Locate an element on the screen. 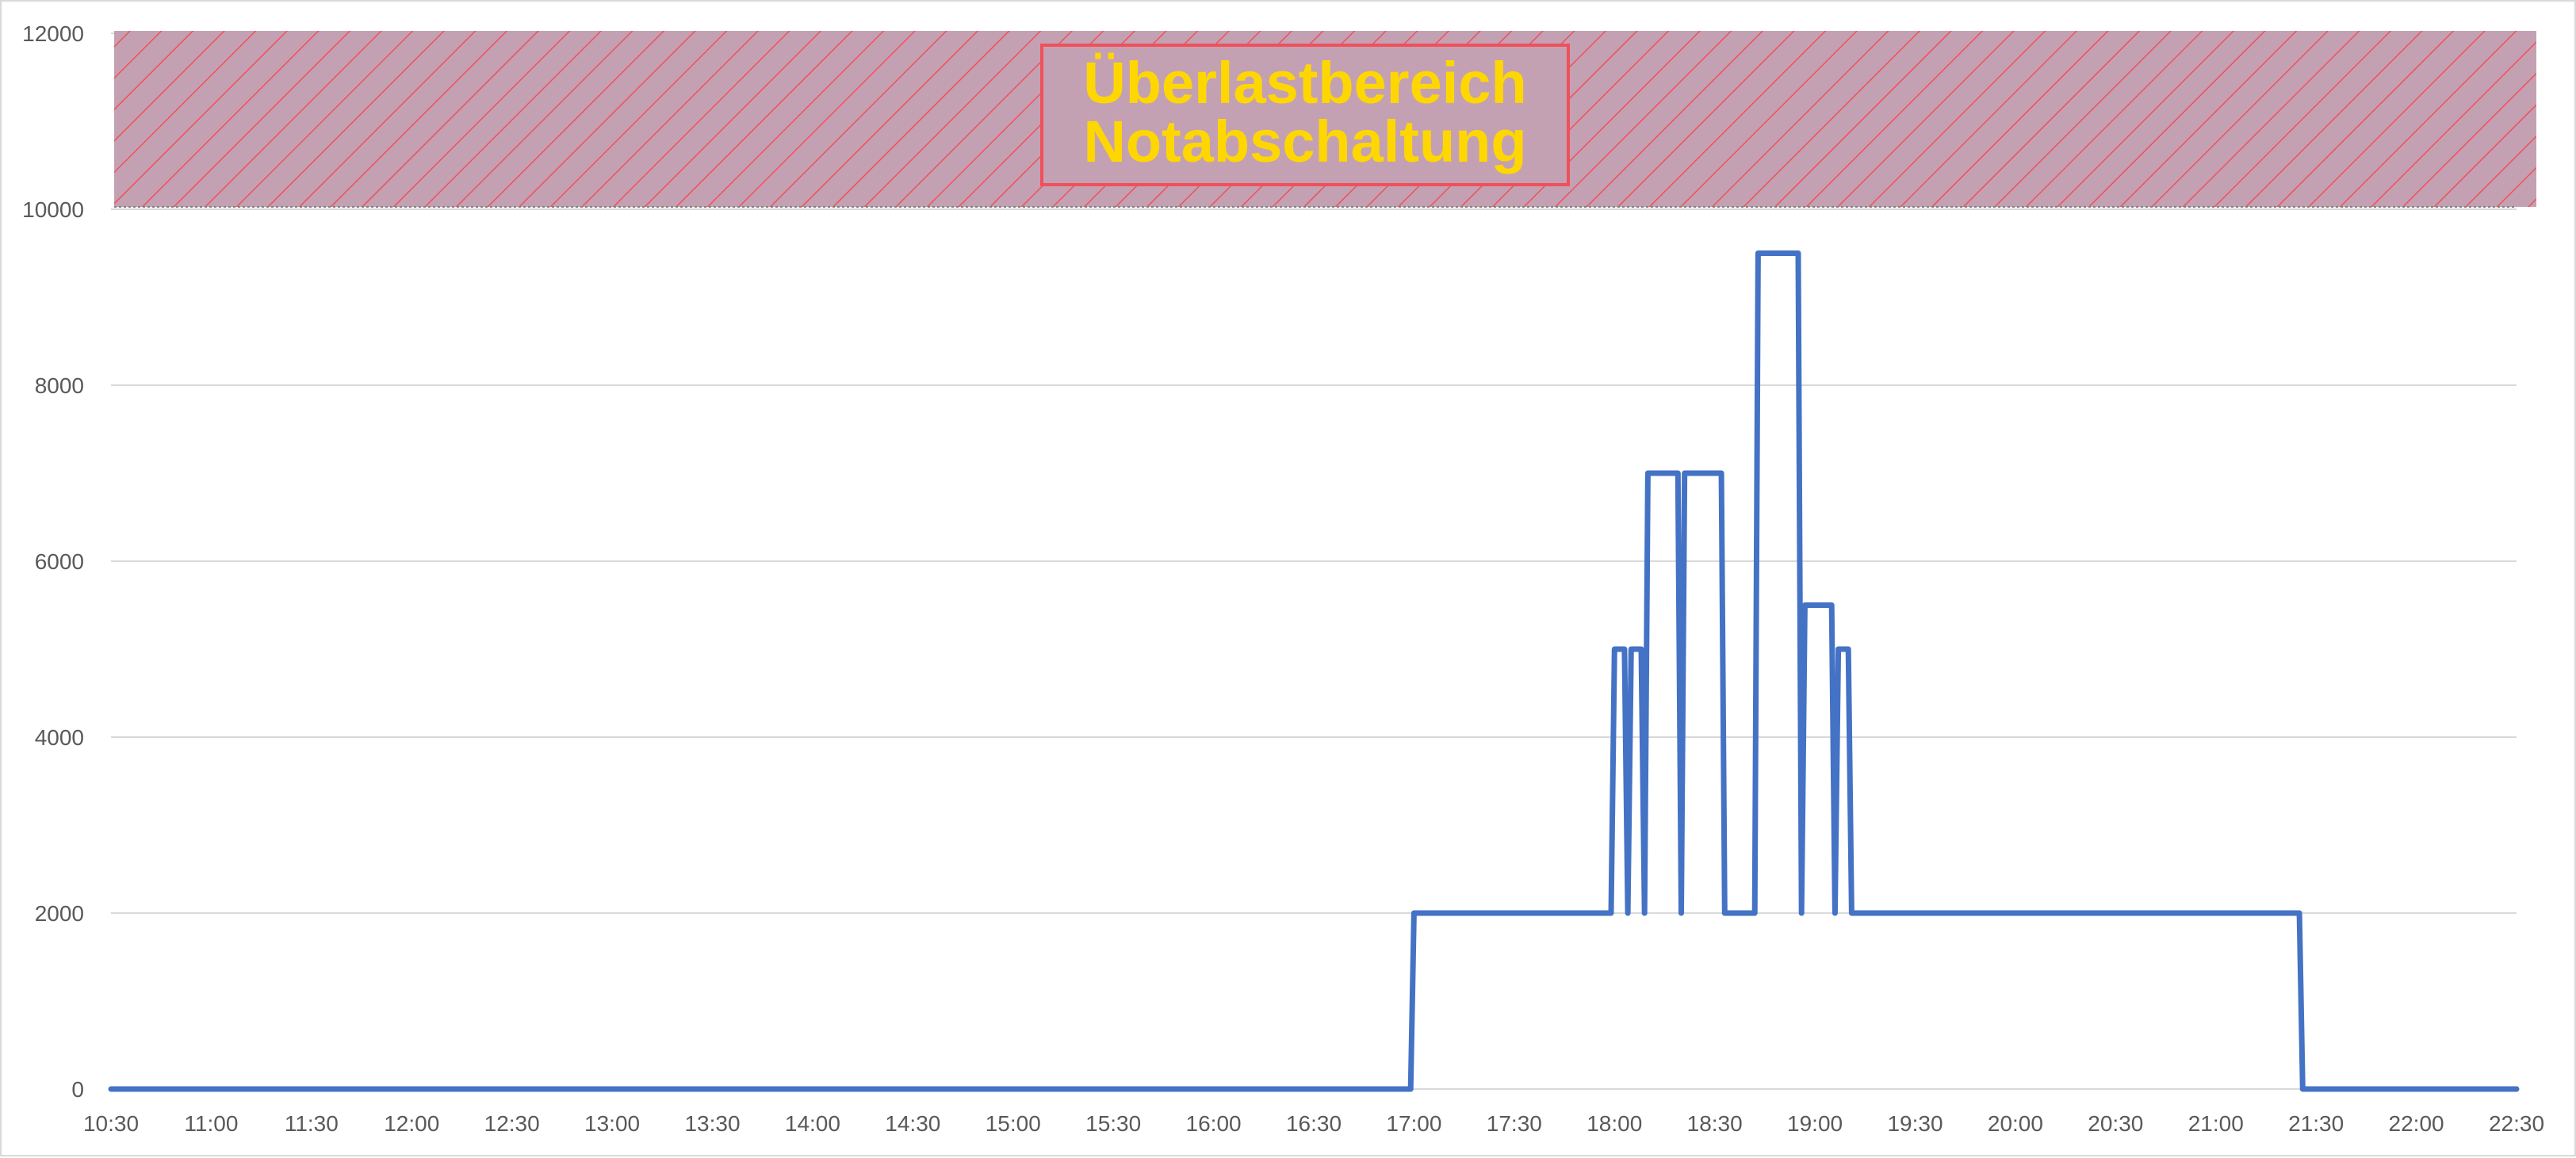 The width and height of the screenshot is (2576, 1158). y-axis-ticks: 0 2000 4000 6000 8000 10000 12000 is located at coordinates (53, 561).